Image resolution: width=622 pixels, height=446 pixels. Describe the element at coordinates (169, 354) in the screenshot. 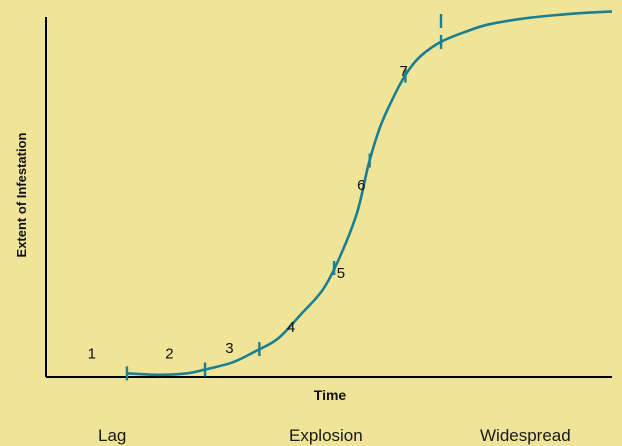

I see `stage-label-2: 2` at that location.